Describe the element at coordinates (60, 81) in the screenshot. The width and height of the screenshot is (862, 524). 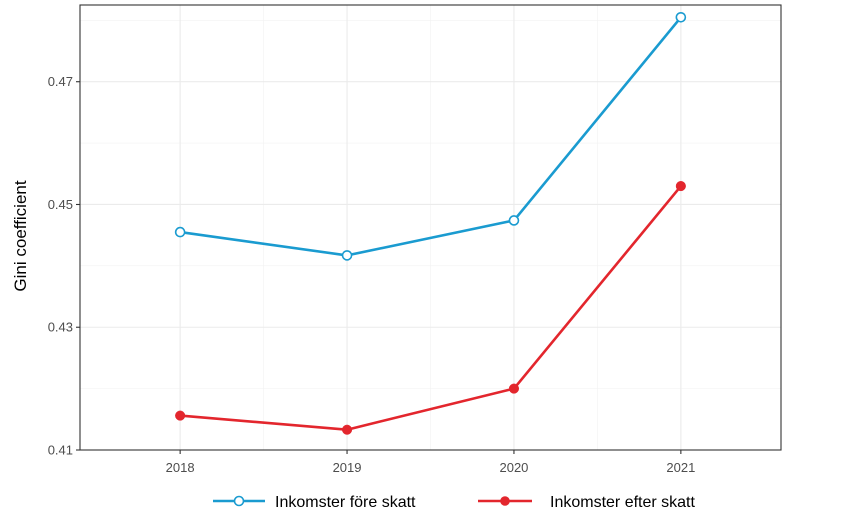
I see `y-tick-label: 0.47` at that location.